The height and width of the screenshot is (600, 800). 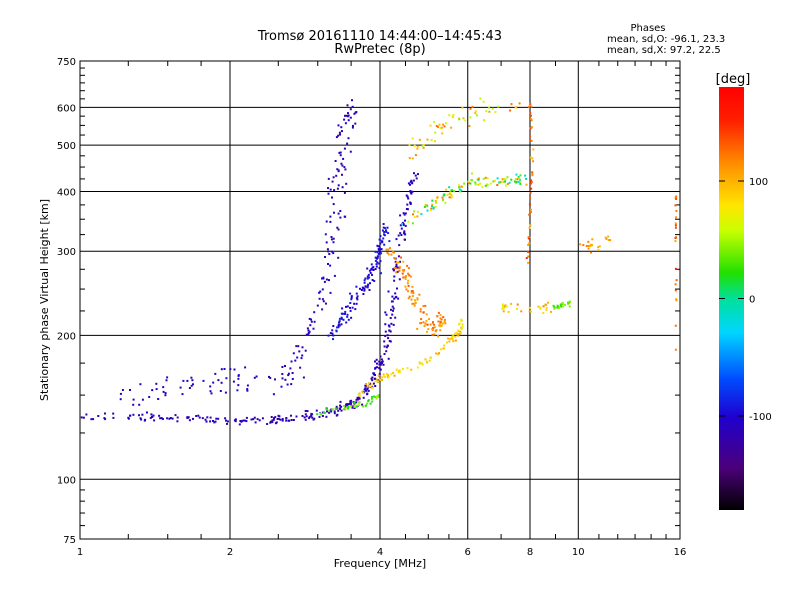 What do you see at coordinates (578, 552) in the screenshot?
I see `x-tick-label: 10` at bounding box center [578, 552].